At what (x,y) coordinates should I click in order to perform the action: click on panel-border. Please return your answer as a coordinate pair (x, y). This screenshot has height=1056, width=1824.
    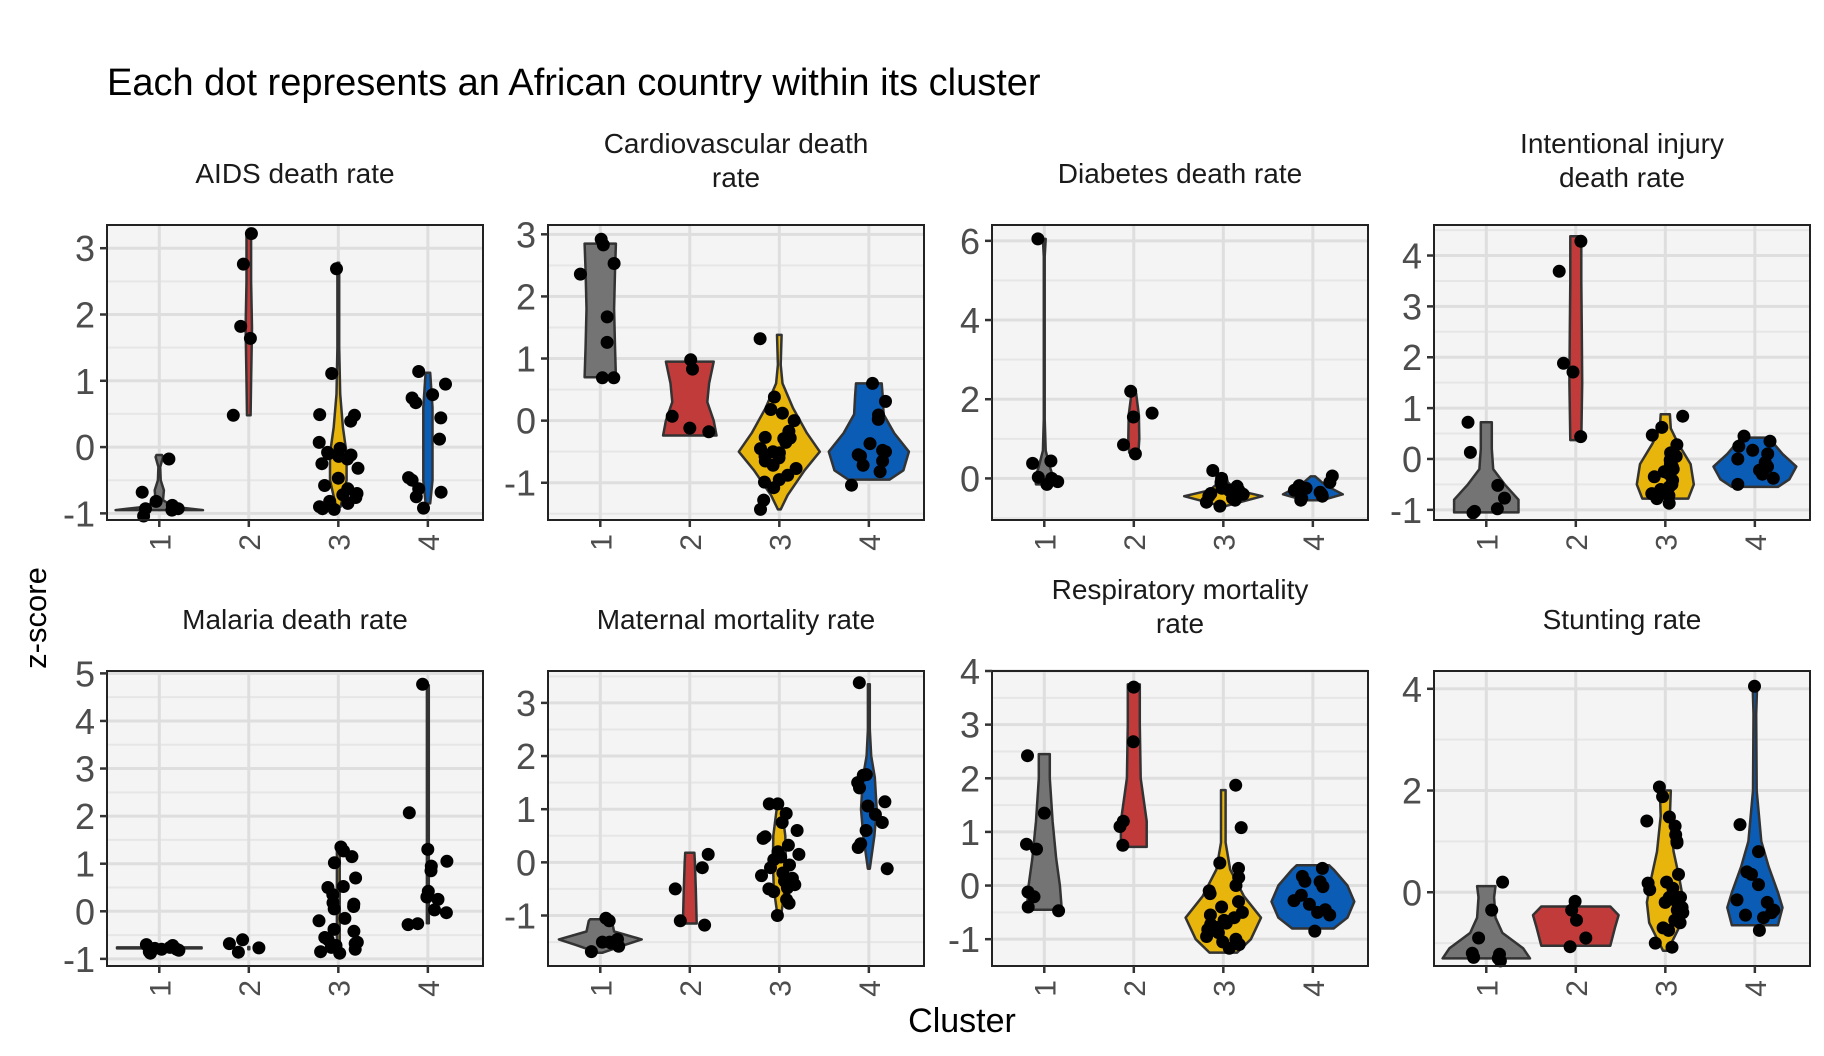
    Looking at the image, I should click on (1180, 818).